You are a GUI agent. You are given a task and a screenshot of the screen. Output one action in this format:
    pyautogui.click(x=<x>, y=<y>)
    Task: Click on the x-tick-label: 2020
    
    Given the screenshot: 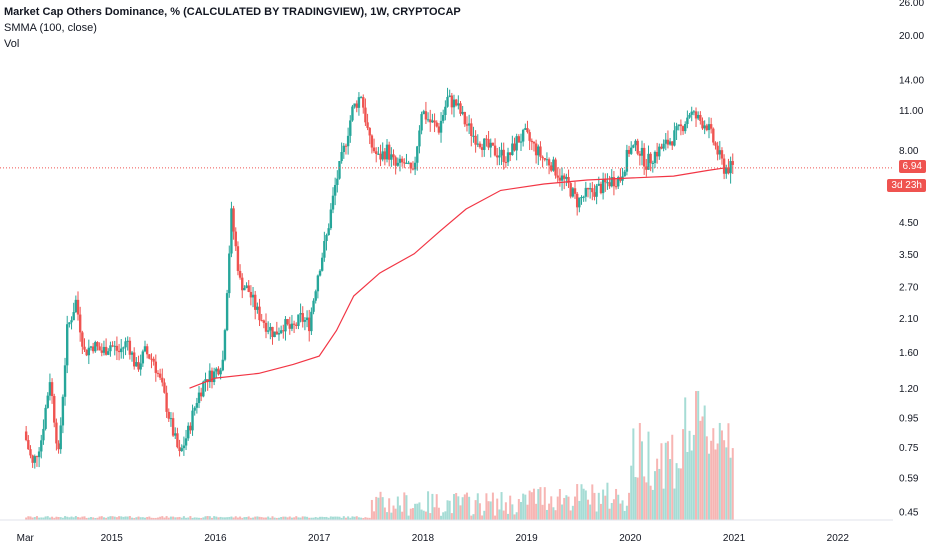 What is the action you would take?
    pyautogui.click(x=630, y=538)
    